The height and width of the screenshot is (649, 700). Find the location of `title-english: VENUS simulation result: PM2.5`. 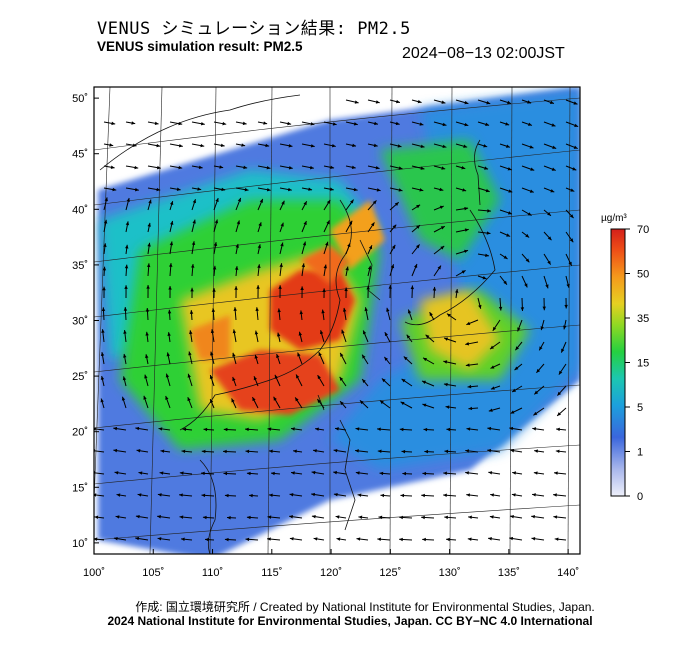

title-english: VENUS simulation result: PM2.5 is located at coordinates (200, 46).